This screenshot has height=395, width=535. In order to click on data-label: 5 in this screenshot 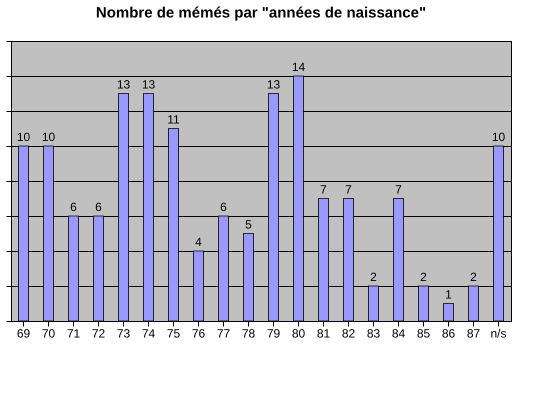, I will do `click(248, 225)`.